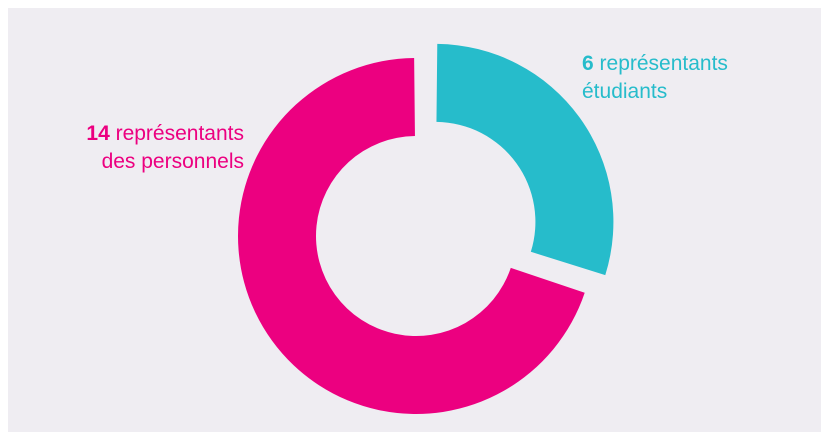 The width and height of the screenshot is (829, 440). Describe the element at coordinates (655, 78) in the screenshot. I see `students-label: 6 représentants étudiants` at that location.